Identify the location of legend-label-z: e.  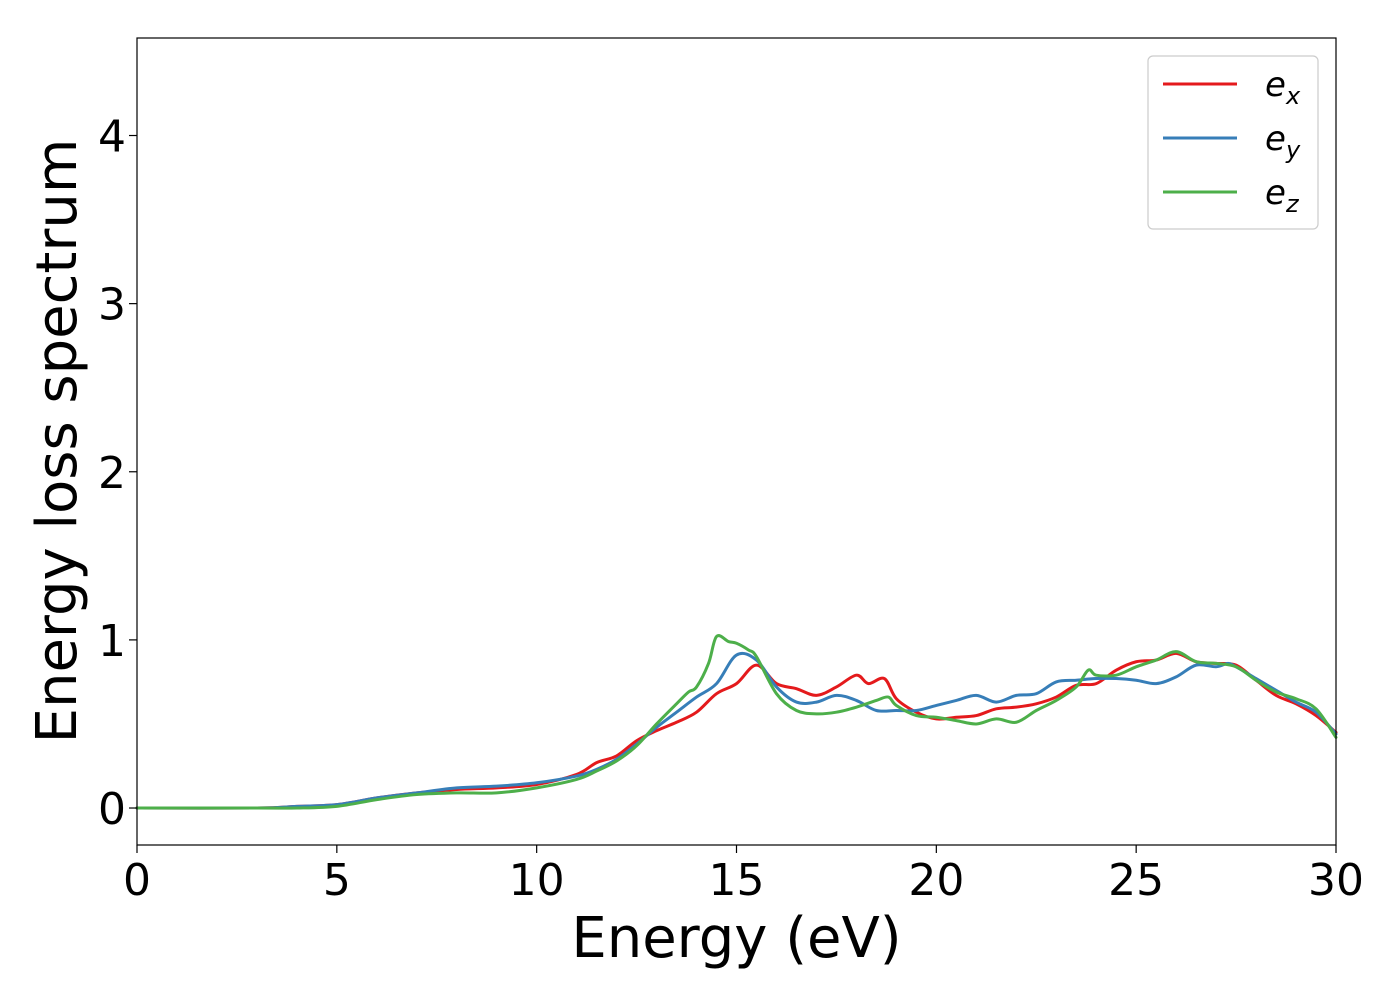
(1275, 193).